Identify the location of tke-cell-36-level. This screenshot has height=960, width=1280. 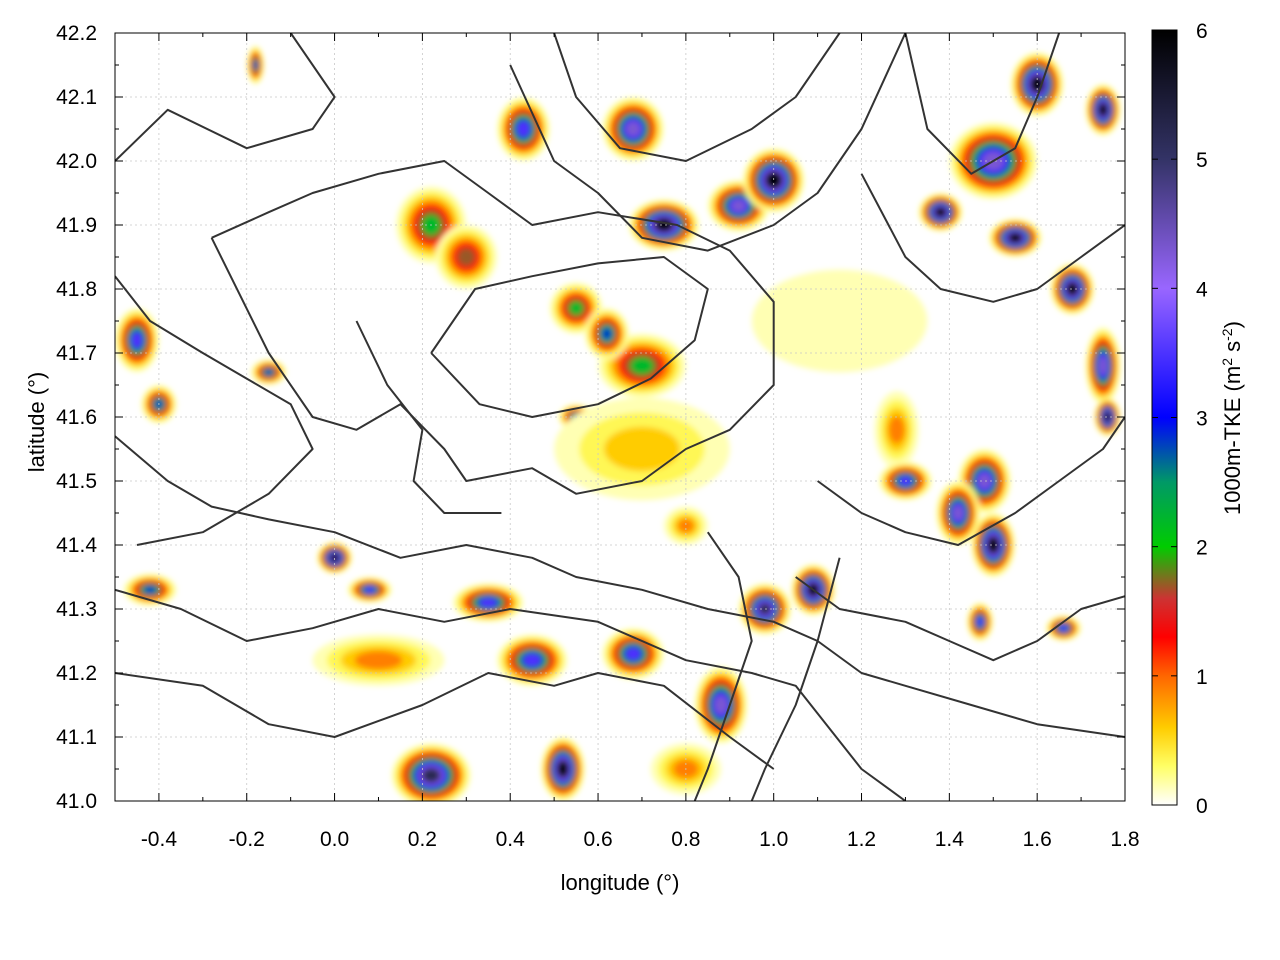
(1107, 417).